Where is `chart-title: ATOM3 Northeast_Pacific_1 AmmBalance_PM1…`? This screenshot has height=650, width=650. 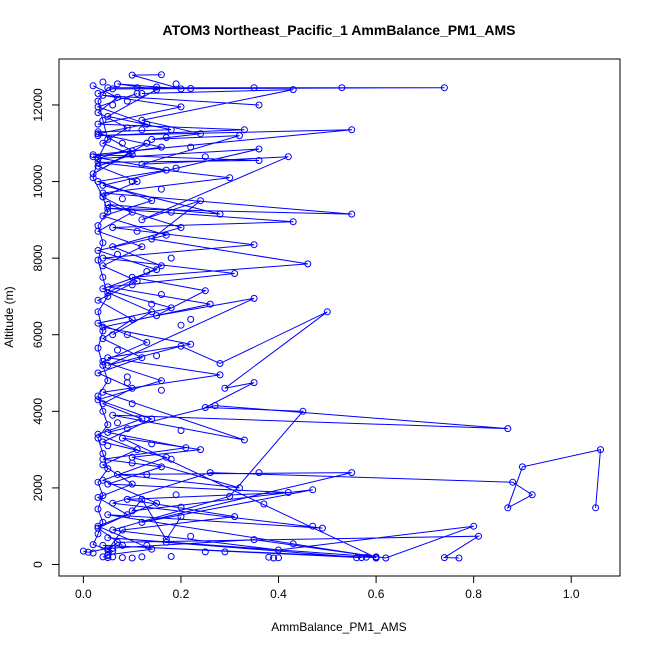 chart-title: ATOM3 Northeast_Pacific_1 AmmBalance_PM1… is located at coordinates (339, 30).